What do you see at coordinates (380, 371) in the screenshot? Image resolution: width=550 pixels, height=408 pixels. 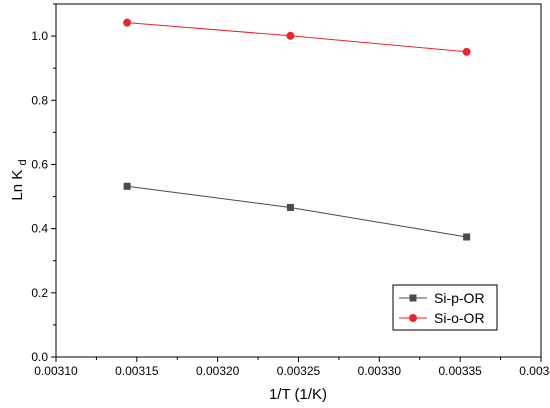 I see `x-tick-label: 0.00330` at bounding box center [380, 371].